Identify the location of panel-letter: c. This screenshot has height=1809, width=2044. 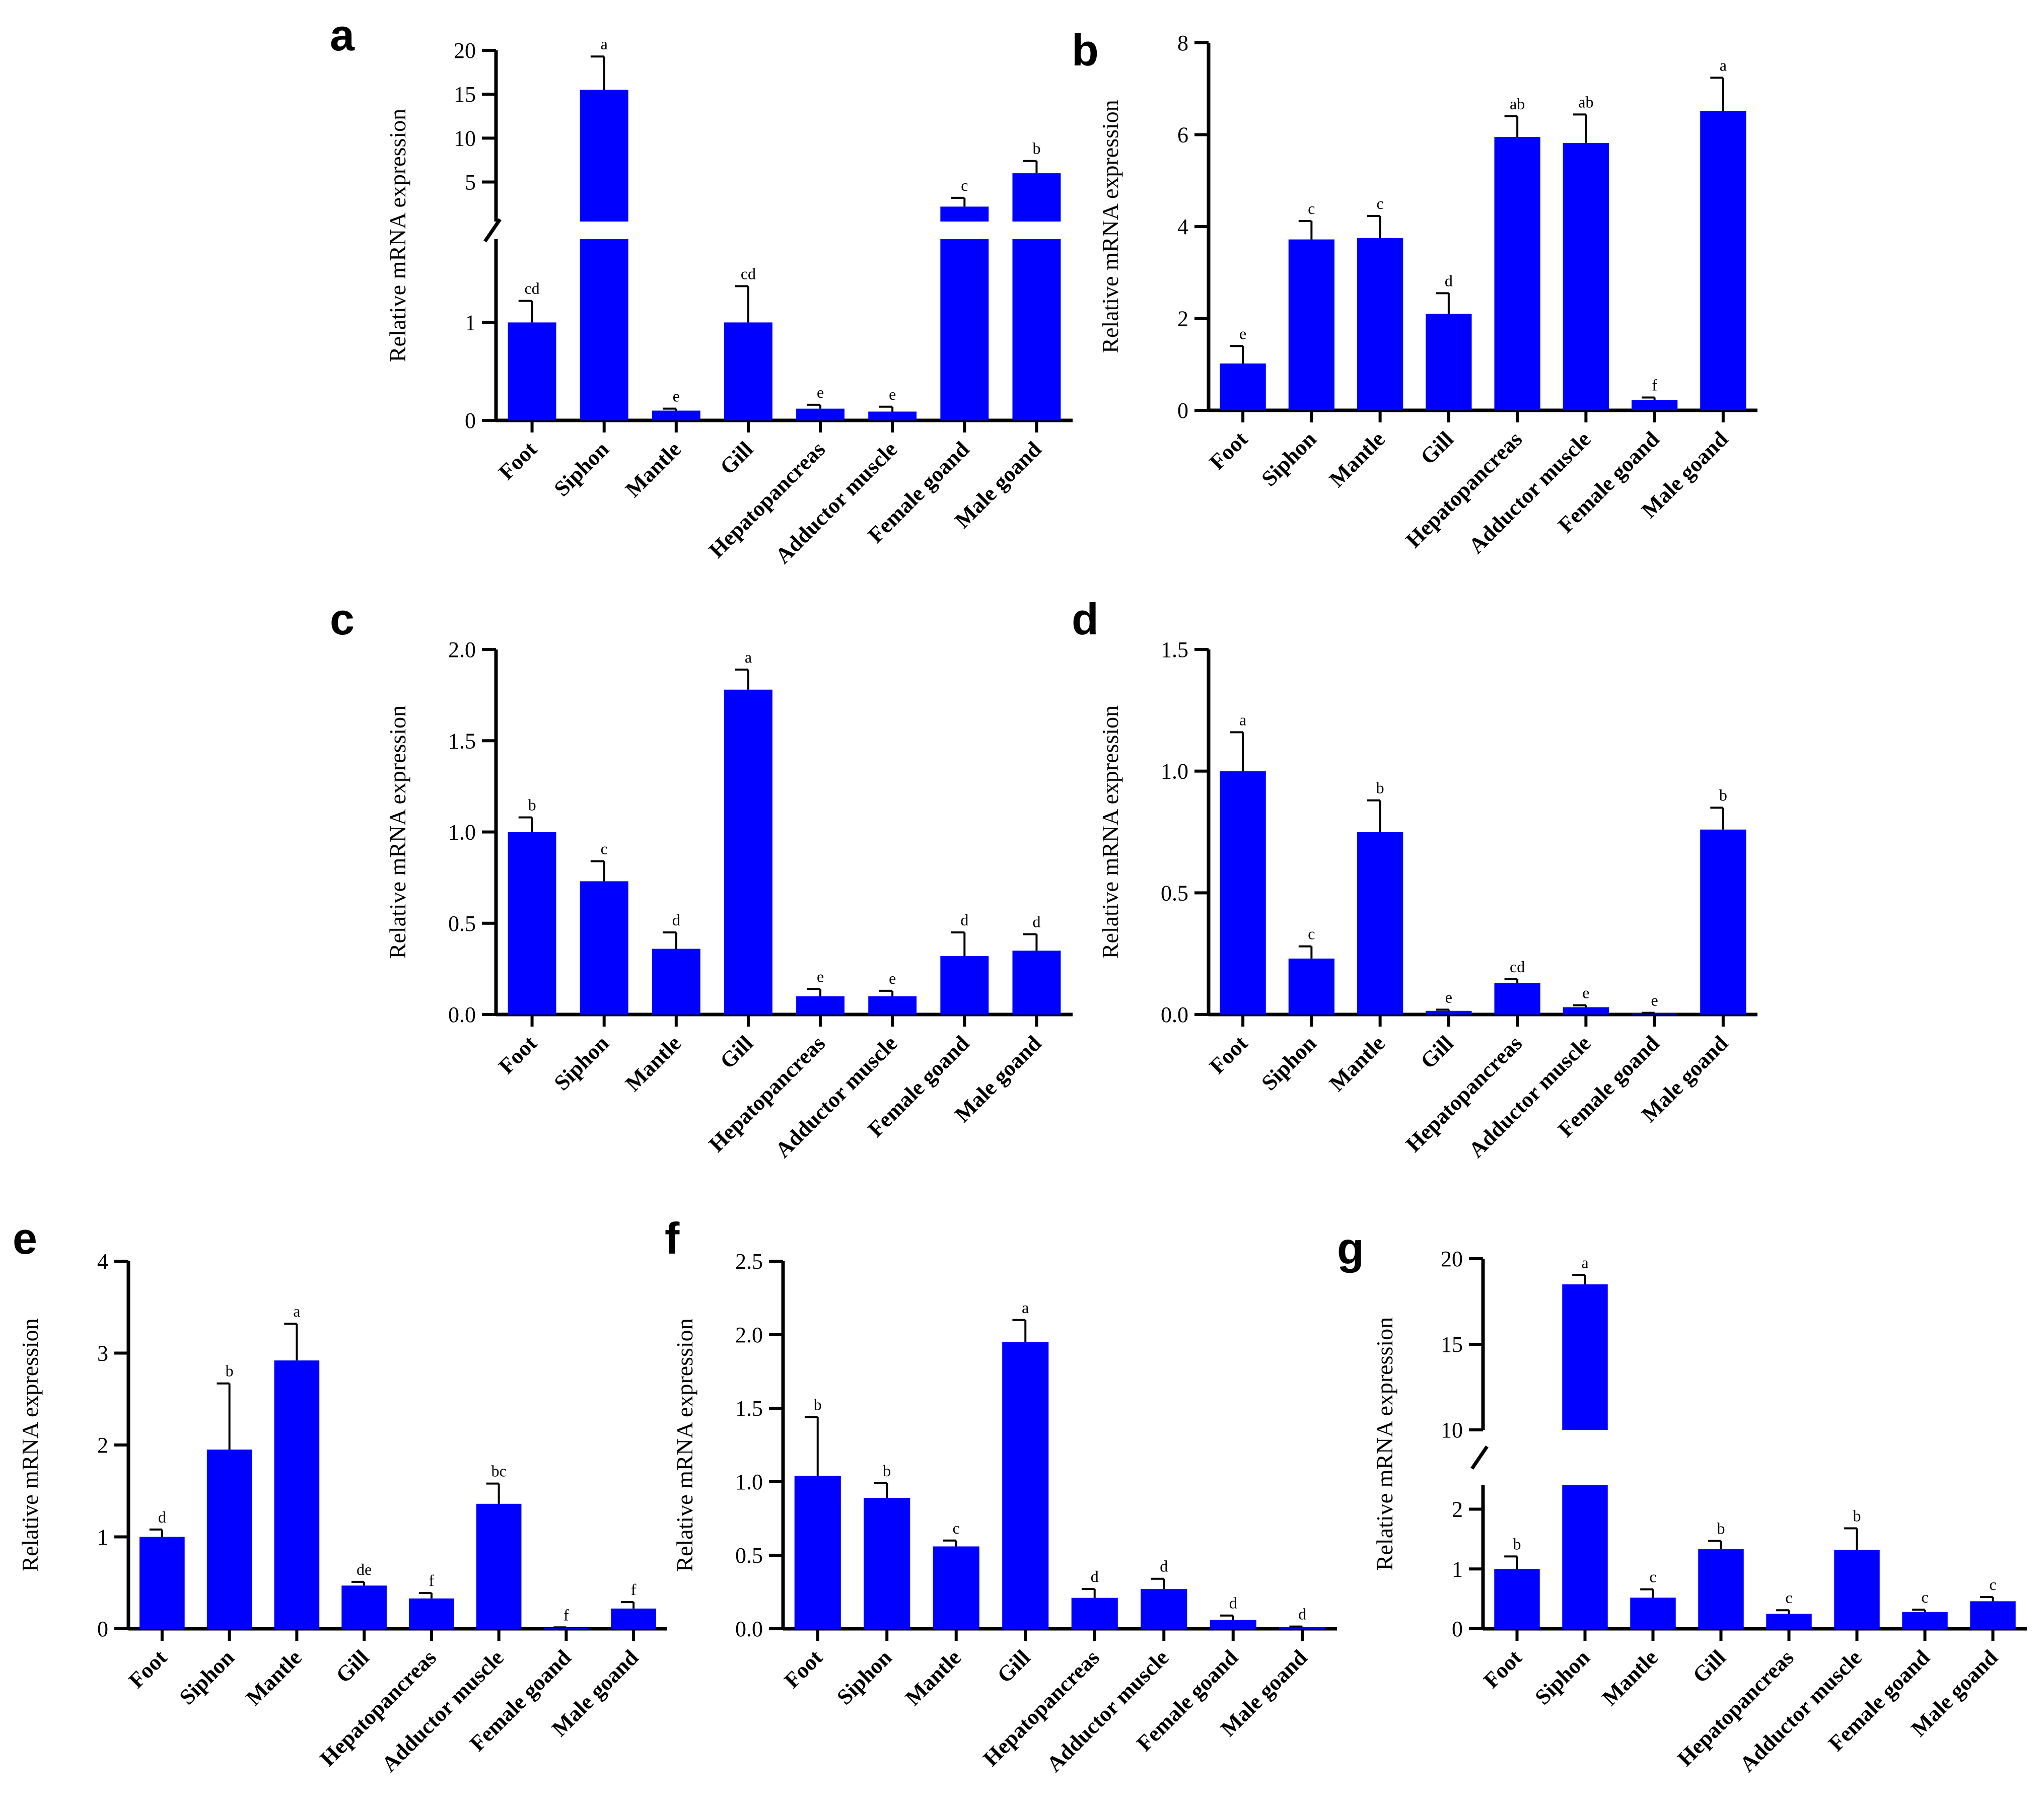
(343, 619).